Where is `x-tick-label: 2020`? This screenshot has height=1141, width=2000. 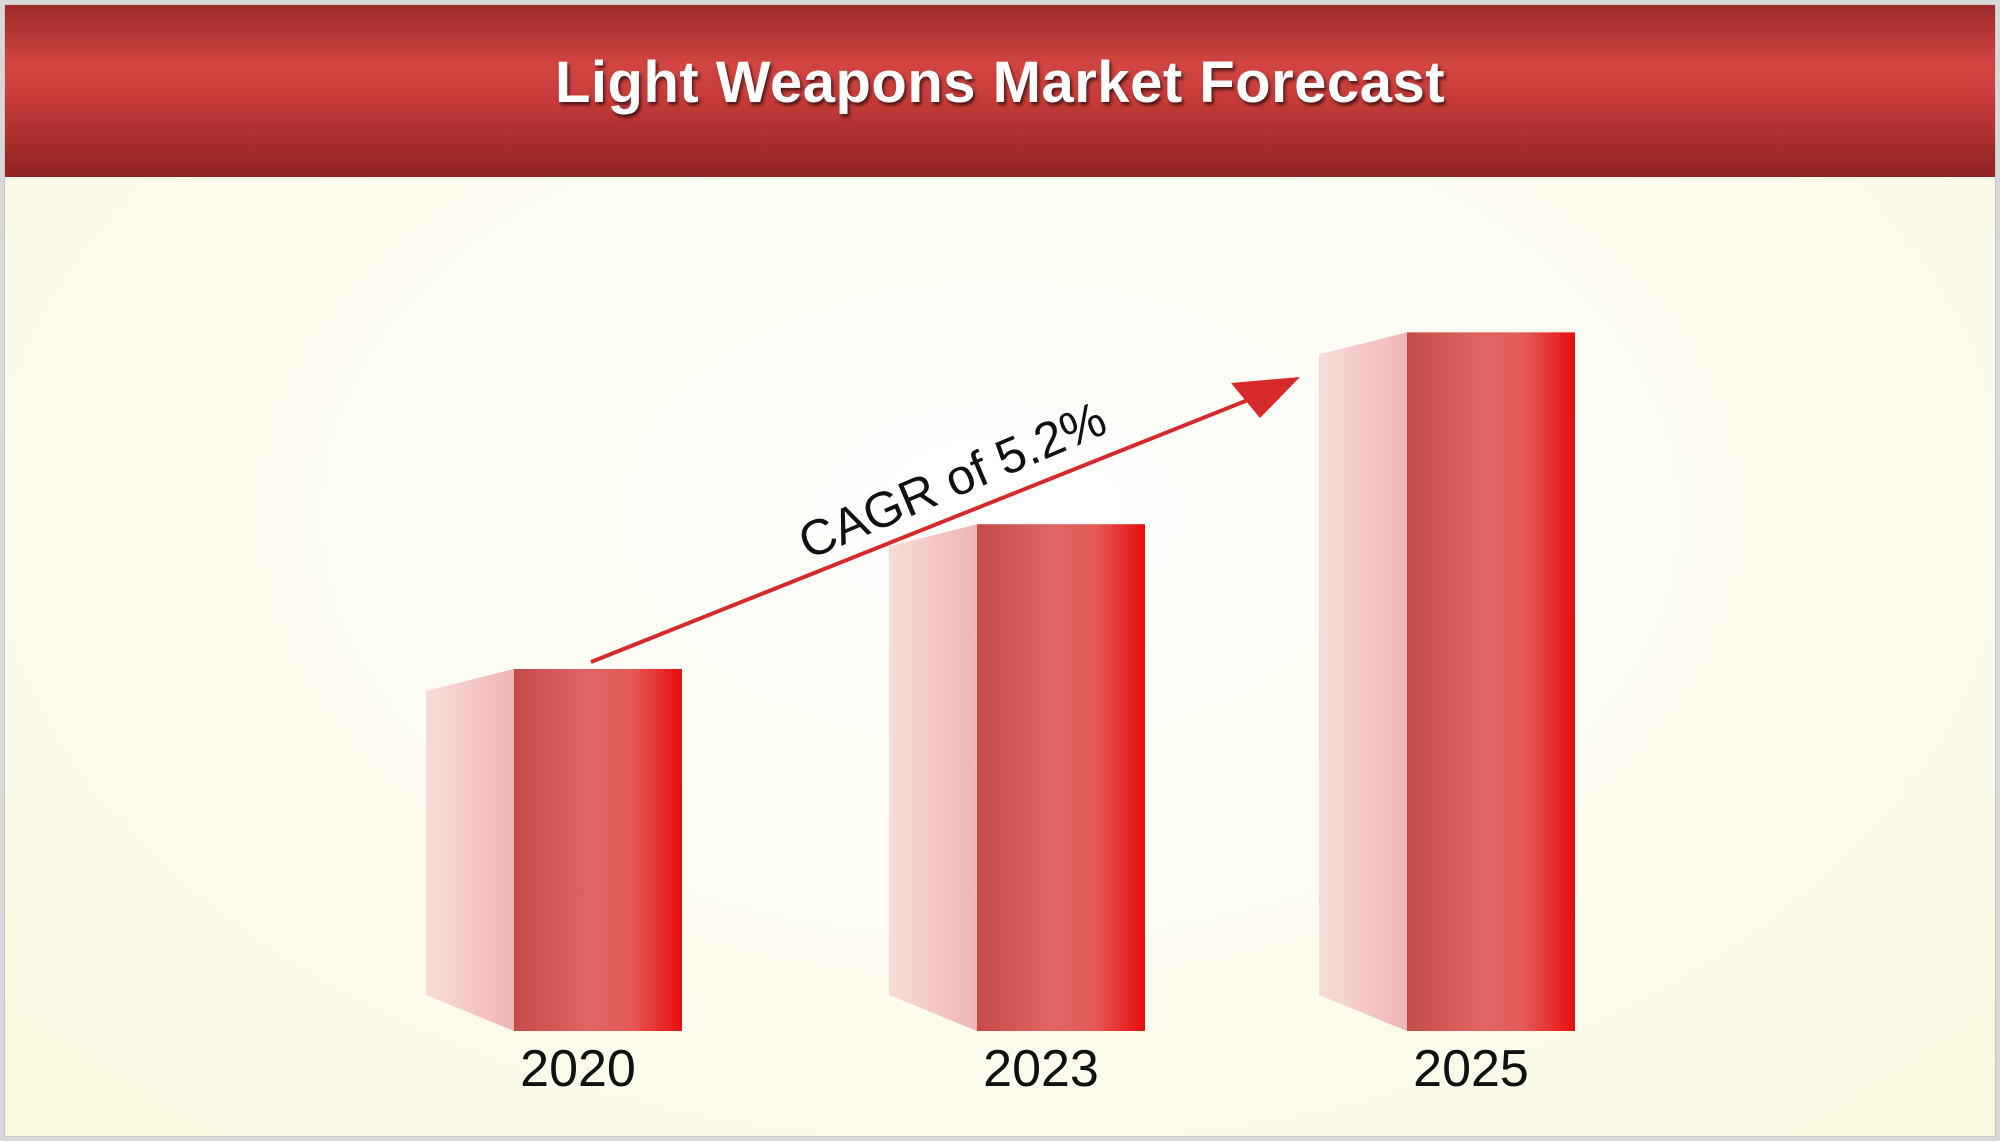
x-tick-label: 2020 is located at coordinates (578, 1069).